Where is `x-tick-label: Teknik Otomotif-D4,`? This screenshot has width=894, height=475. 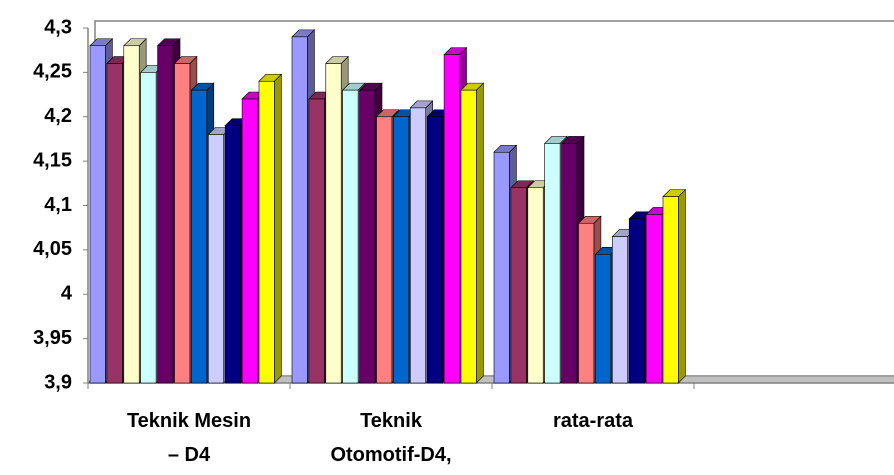
x-tick-label: Teknik Otomotif-D4, is located at coordinates (391, 438).